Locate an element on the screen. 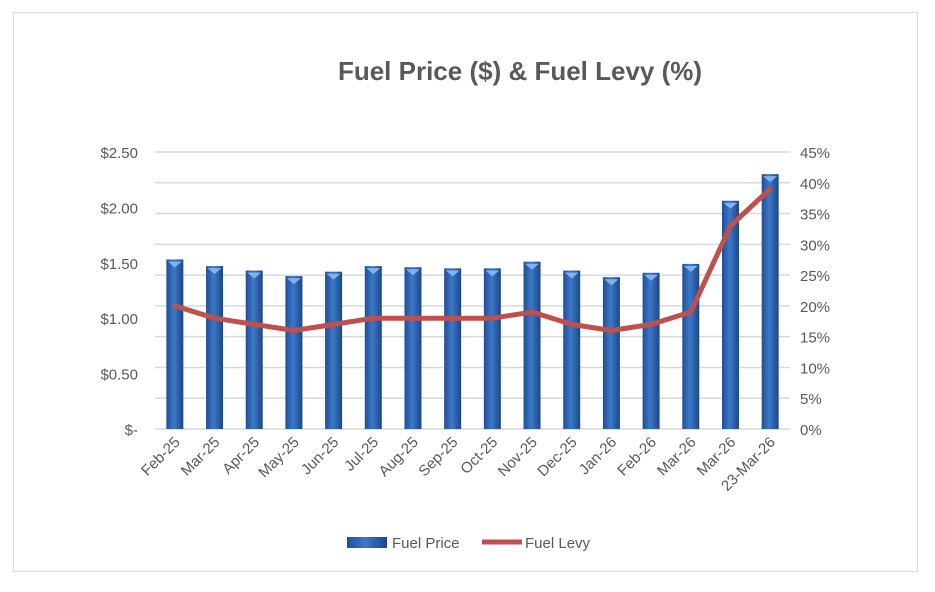 The width and height of the screenshot is (935, 592). left-tick-label: $2.00 is located at coordinates (119, 208).